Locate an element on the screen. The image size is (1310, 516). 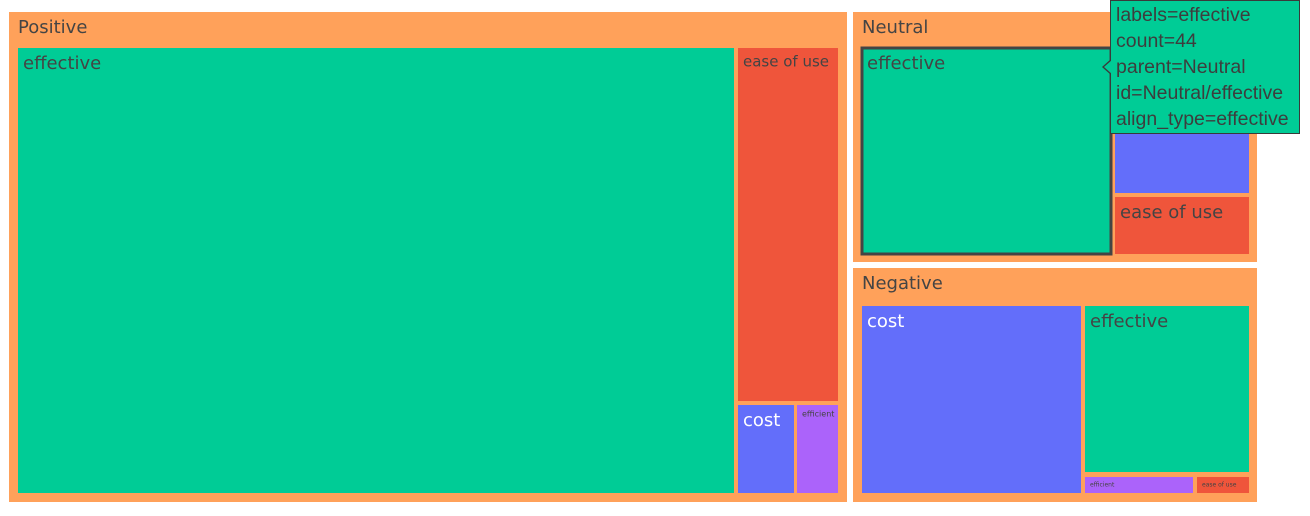
treemap-tile-label-positive-effective: effective is located at coordinates (62, 63).